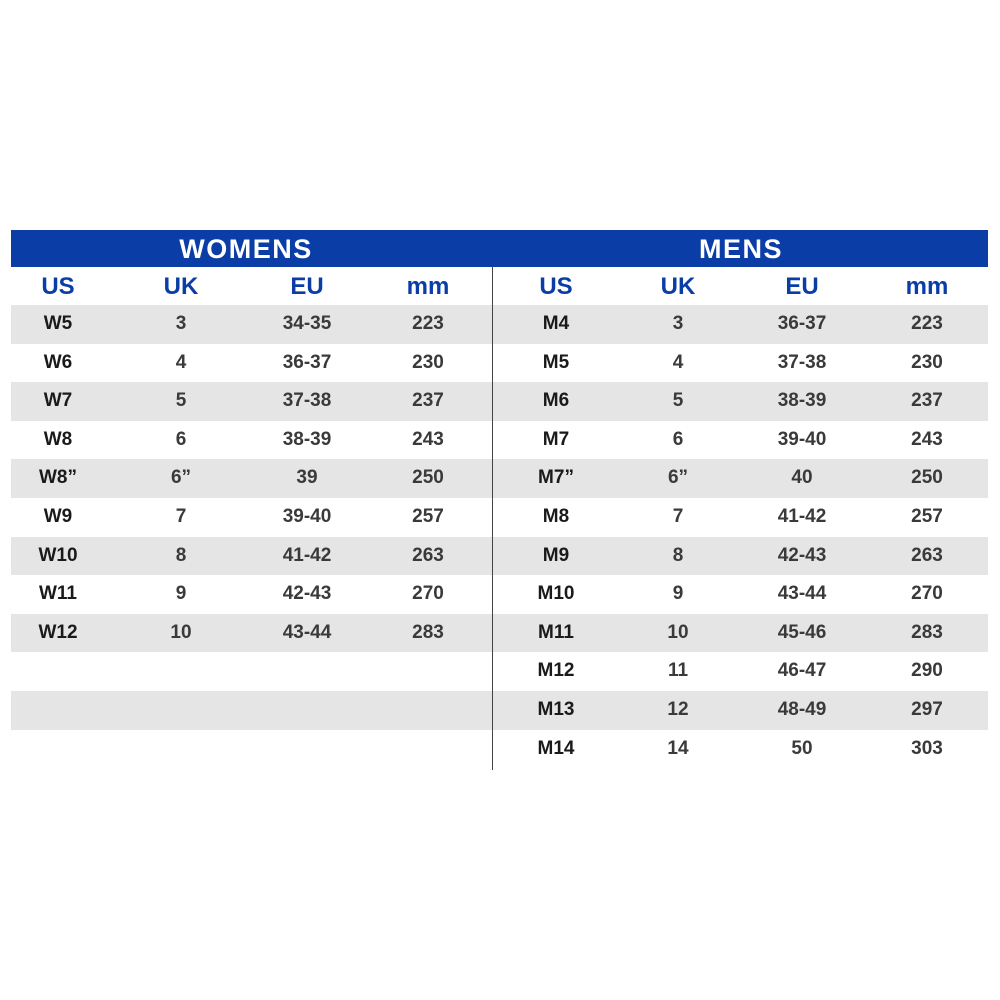  I want to click on womens-us-cell: W5, so click(58, 323).